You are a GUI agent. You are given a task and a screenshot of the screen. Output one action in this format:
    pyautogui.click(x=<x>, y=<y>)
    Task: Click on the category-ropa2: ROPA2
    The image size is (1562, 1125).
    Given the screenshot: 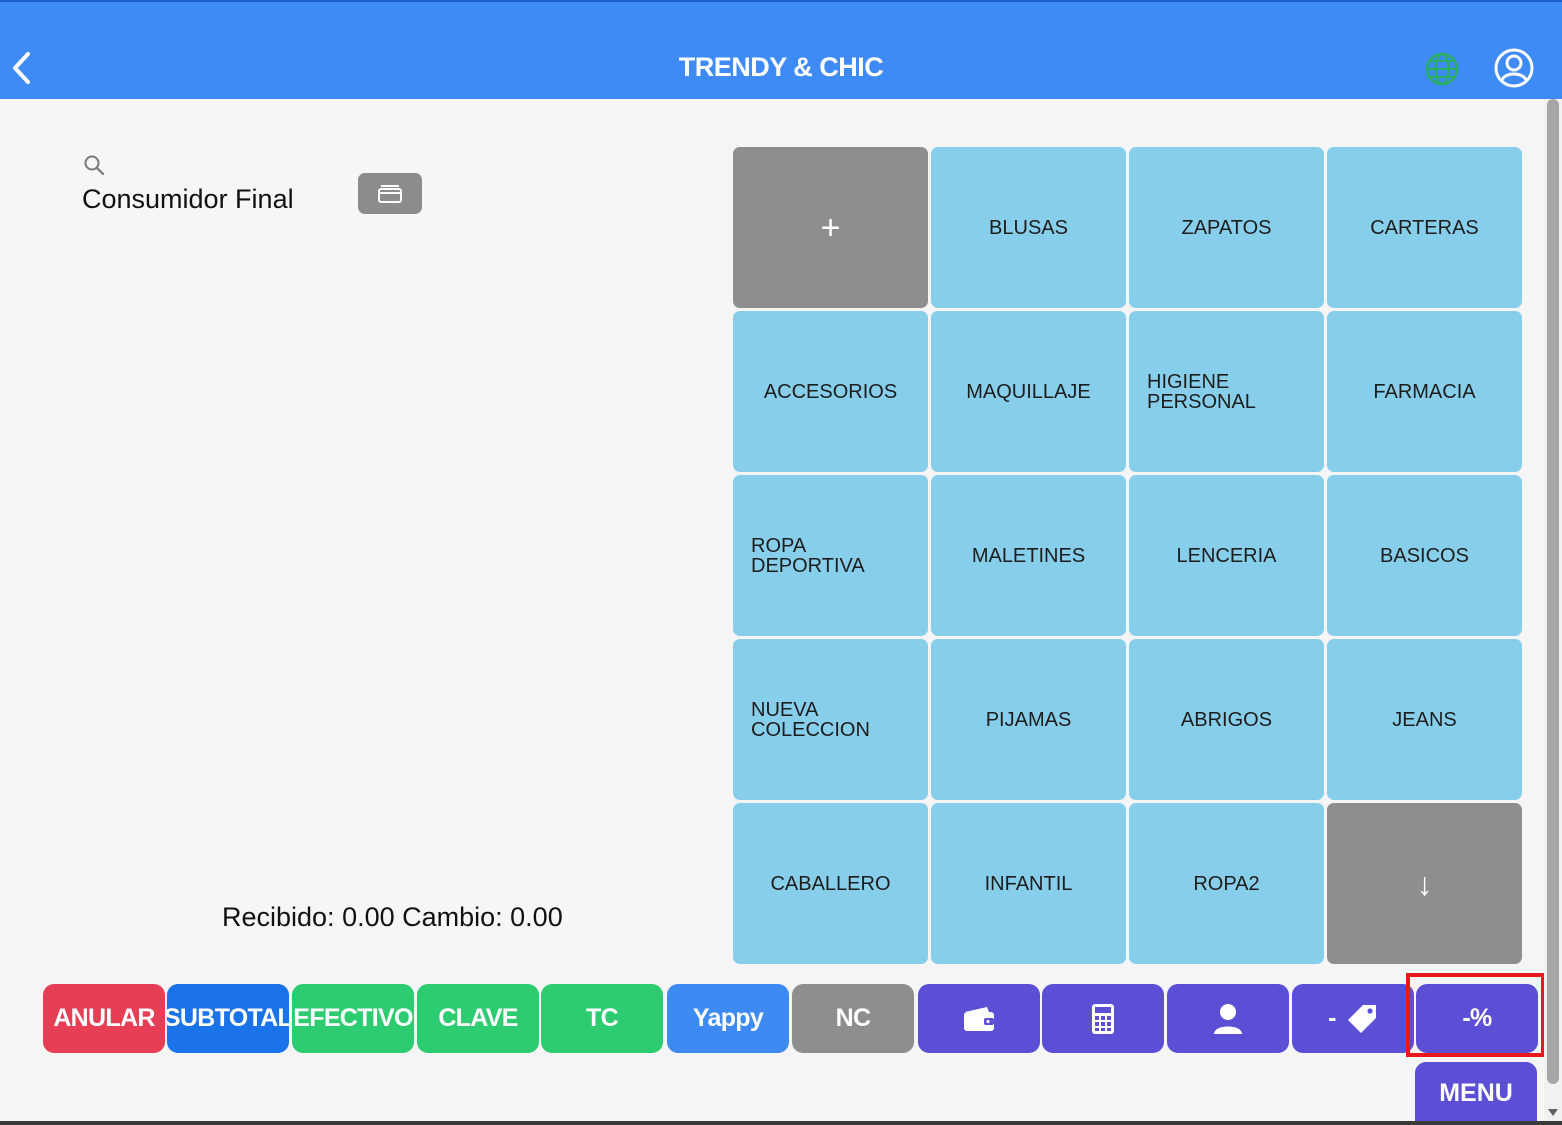 What is the action you would take?
    pyautogui.click(x=1226, y=883)
    